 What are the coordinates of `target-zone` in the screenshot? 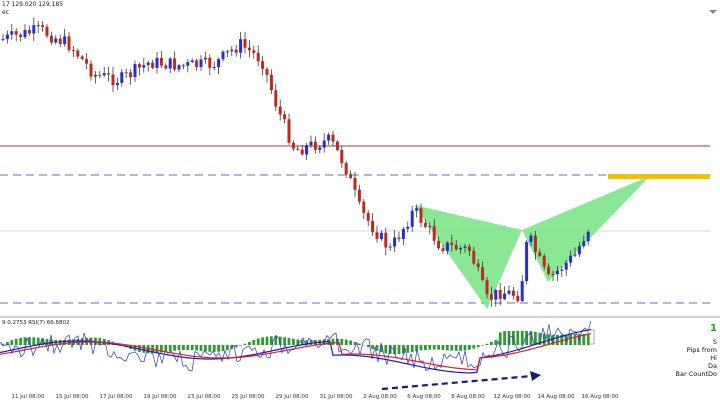 It's located at (659, 176).